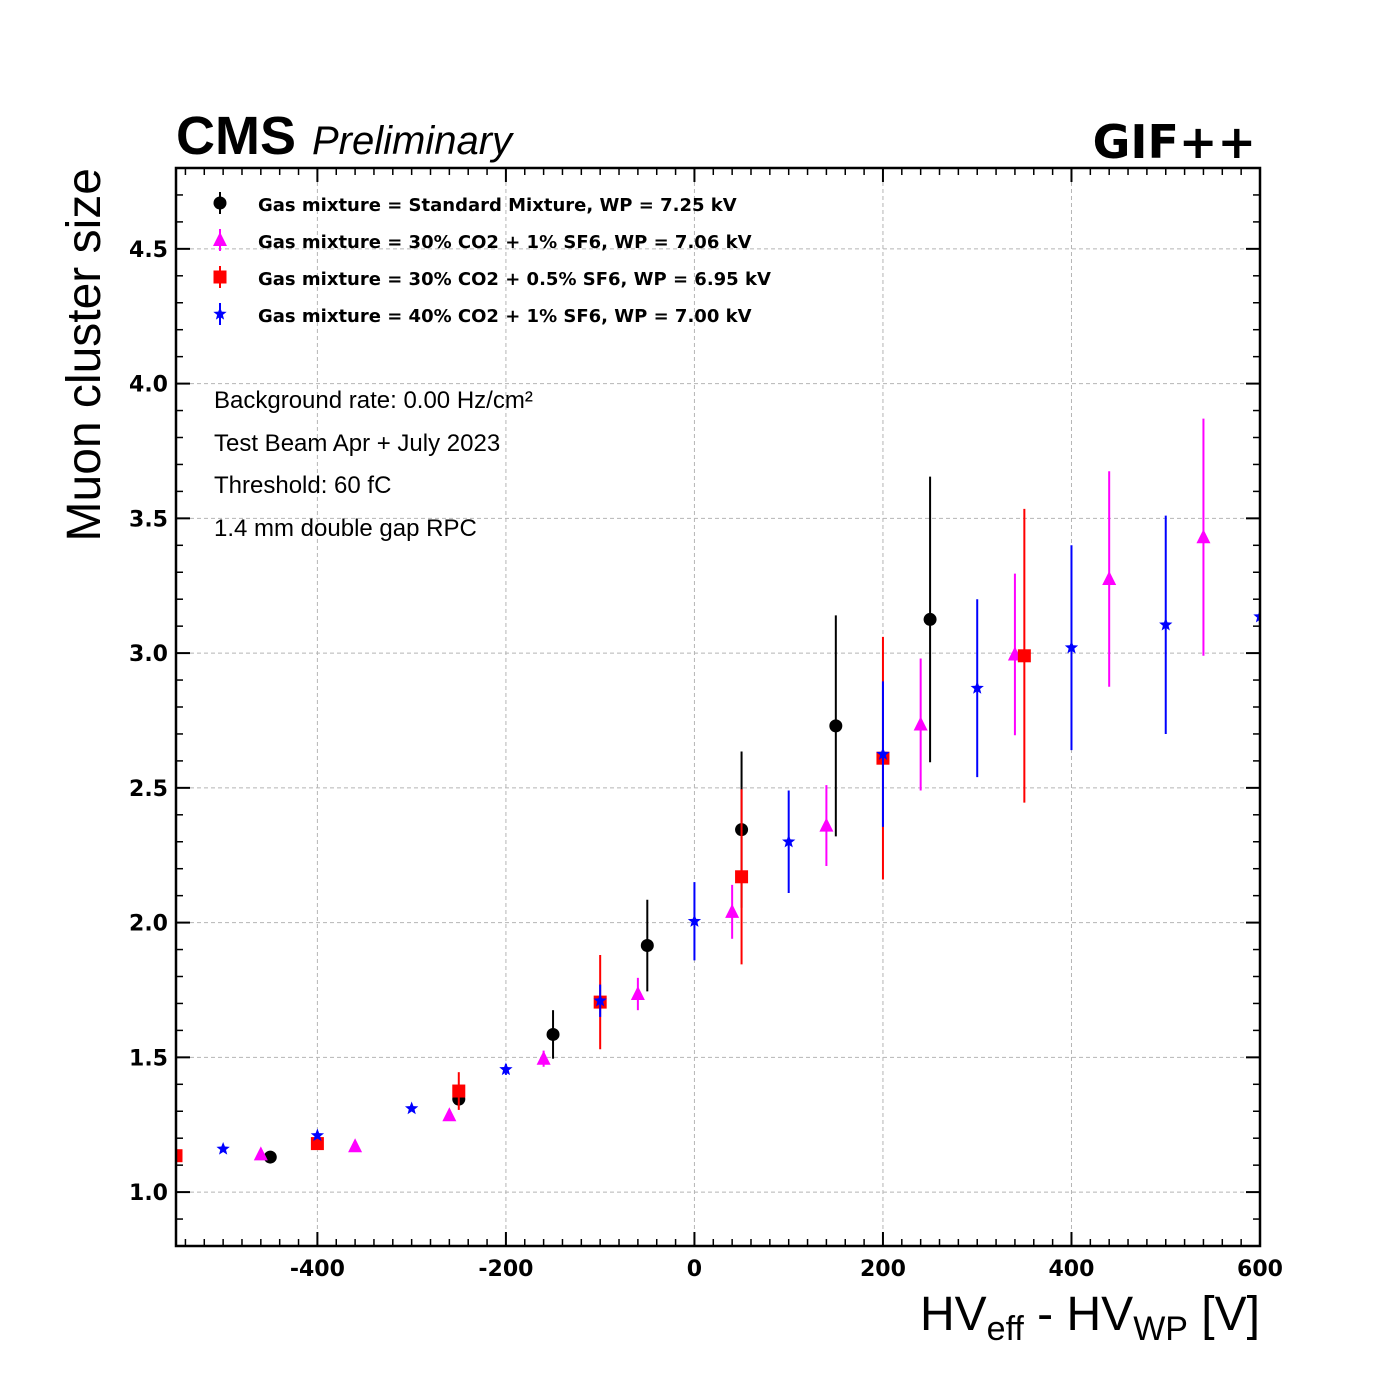 The width and height of the screenshot is (1400, 1400). What do you see at coordinates (148, 789) in the screenshot?
I see `y-tick-label: 2.5` at bounding box center [148, 789].